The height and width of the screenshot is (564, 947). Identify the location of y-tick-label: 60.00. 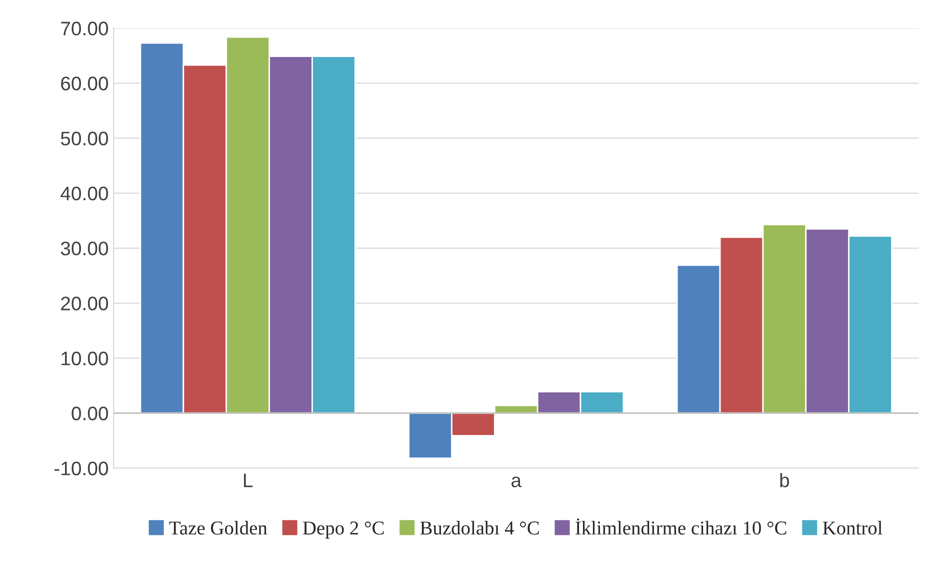
(84, 83).